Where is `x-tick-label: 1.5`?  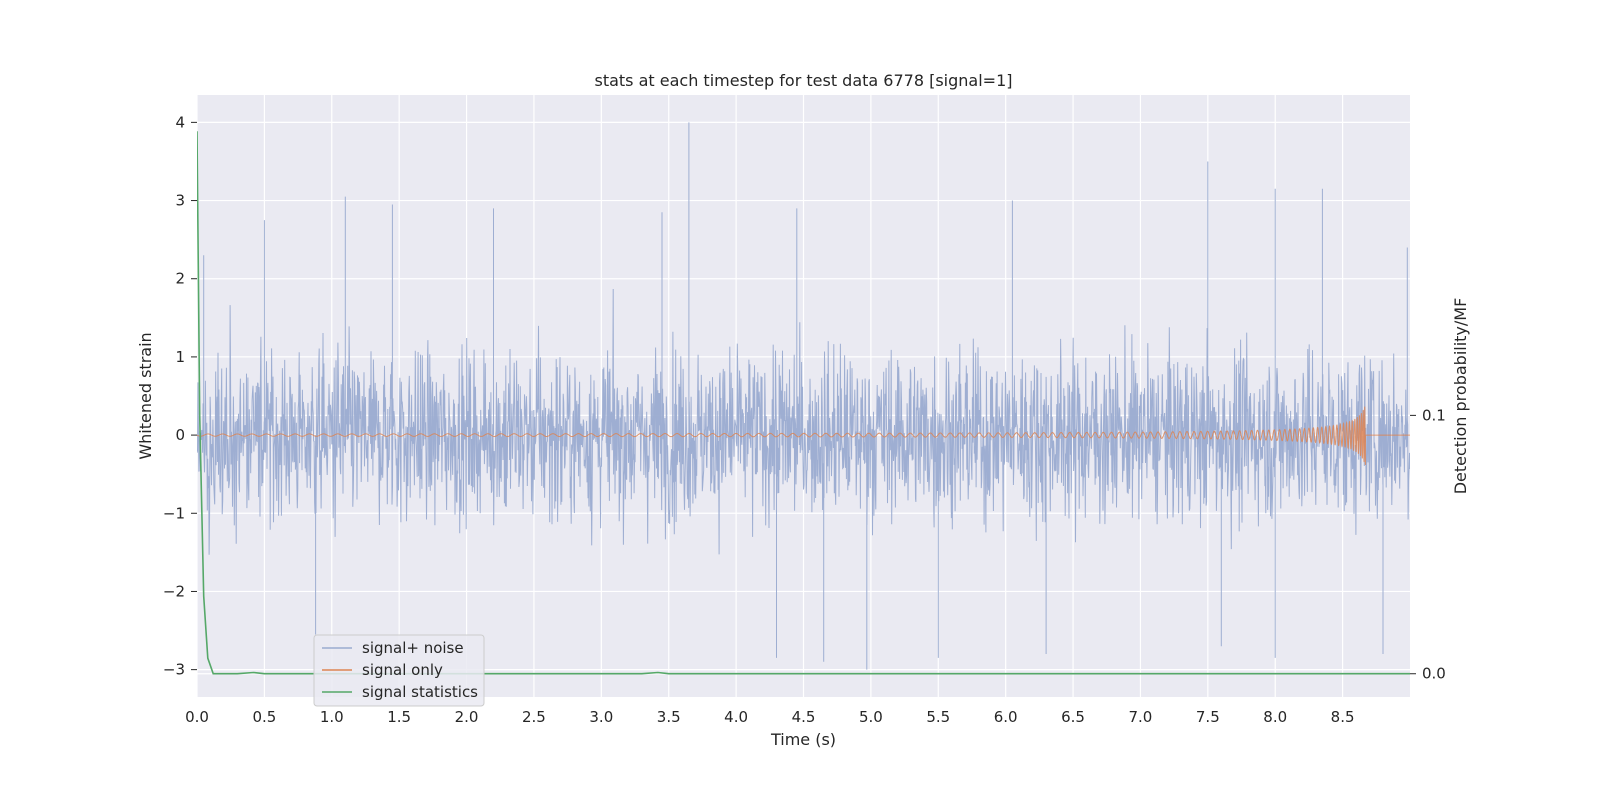
x-tick-label: 1.5 is located at coordinates (399, 717).